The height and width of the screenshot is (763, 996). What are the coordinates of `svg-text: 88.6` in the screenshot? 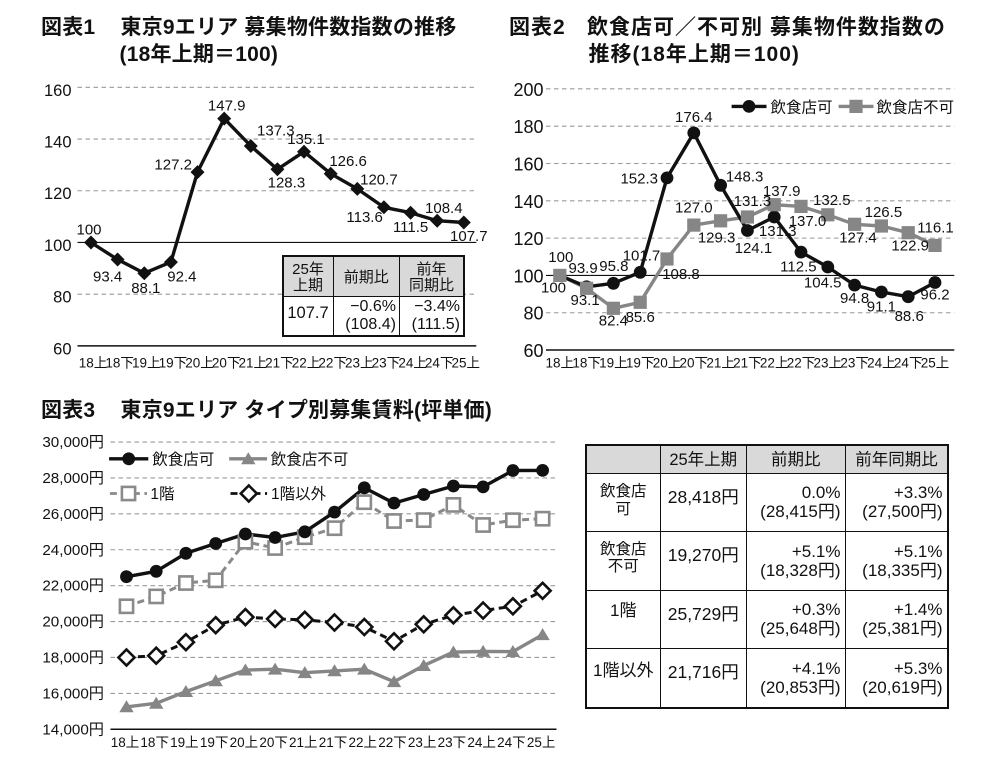 It's located at (909, 316).